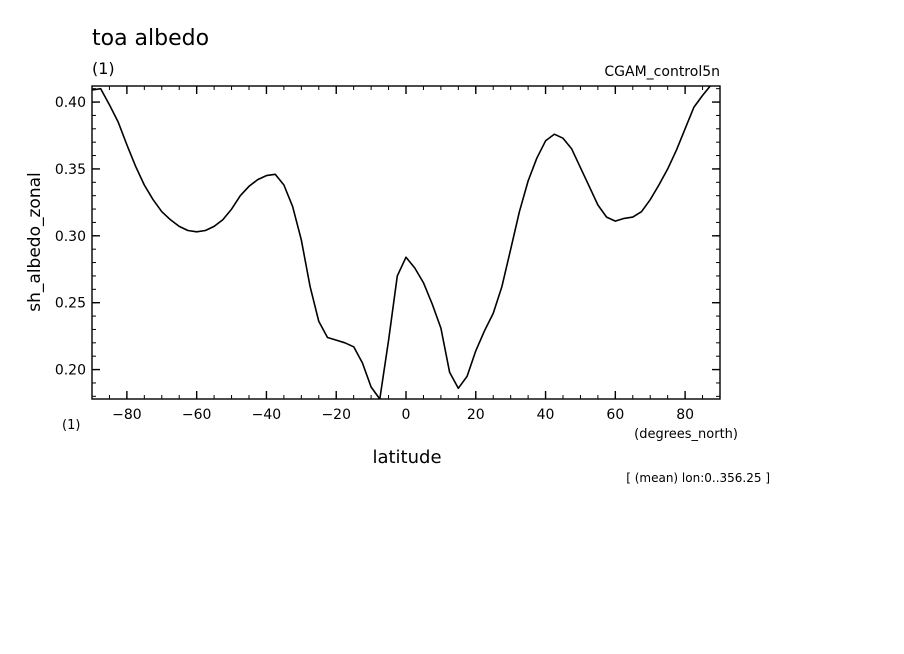 This screenshot has width=904, height=654. I want to click on x-tick-label: 40, so click(546, 415).